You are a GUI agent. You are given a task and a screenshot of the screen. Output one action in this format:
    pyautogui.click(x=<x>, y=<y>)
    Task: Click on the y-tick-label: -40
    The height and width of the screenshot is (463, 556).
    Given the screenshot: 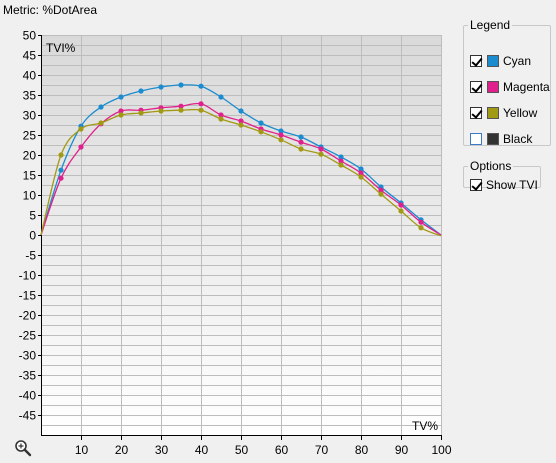 What is the action you would take?
    pyautogui.click(x=28, y=396)
    